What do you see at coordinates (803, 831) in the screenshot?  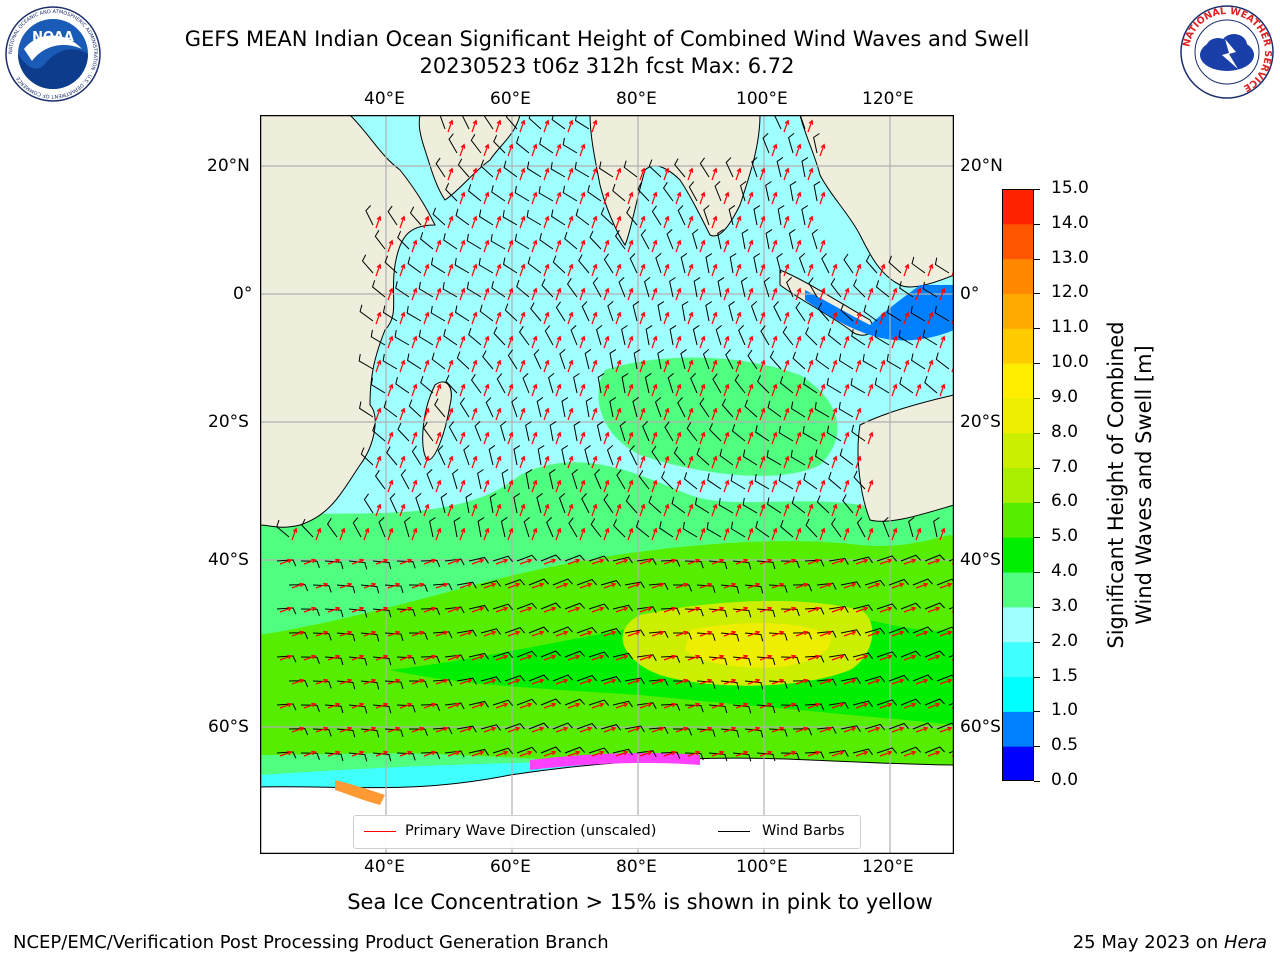 I see `legend-wind-barbs-label: Wind Barbs` at bounding box center [803, 831].